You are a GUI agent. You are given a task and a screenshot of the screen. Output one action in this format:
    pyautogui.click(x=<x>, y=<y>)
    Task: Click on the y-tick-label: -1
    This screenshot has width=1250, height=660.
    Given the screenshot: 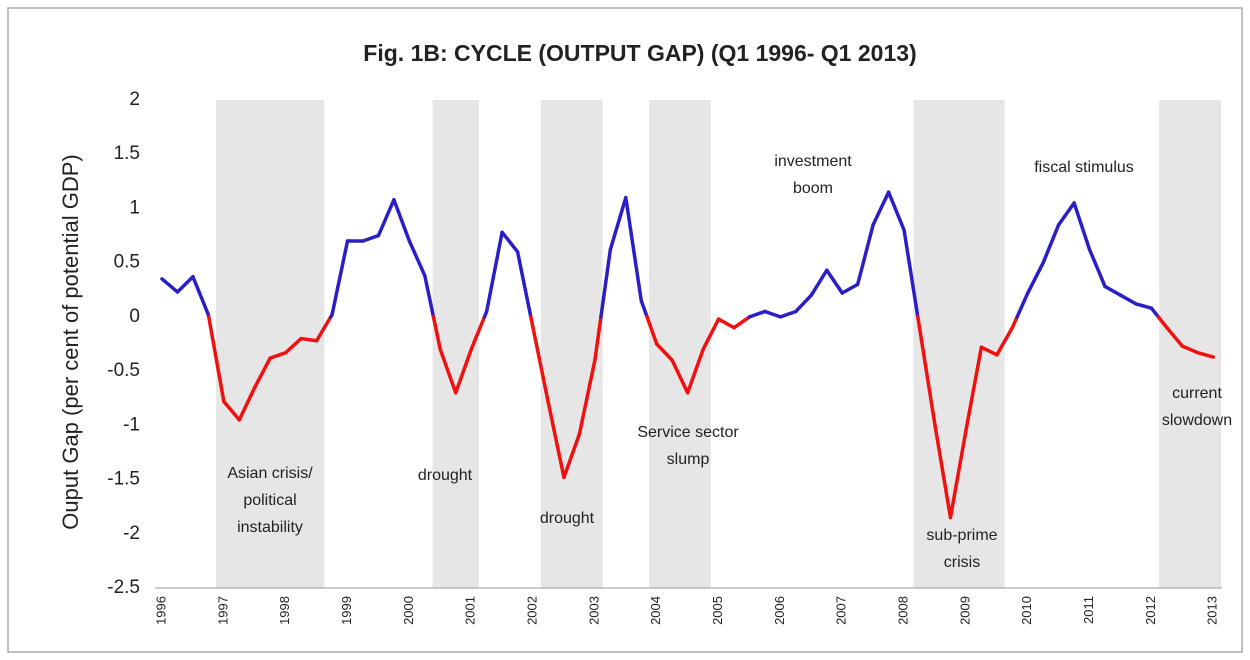 What is the action you would take?
    pyautogui.click(x=131, y=424)
    